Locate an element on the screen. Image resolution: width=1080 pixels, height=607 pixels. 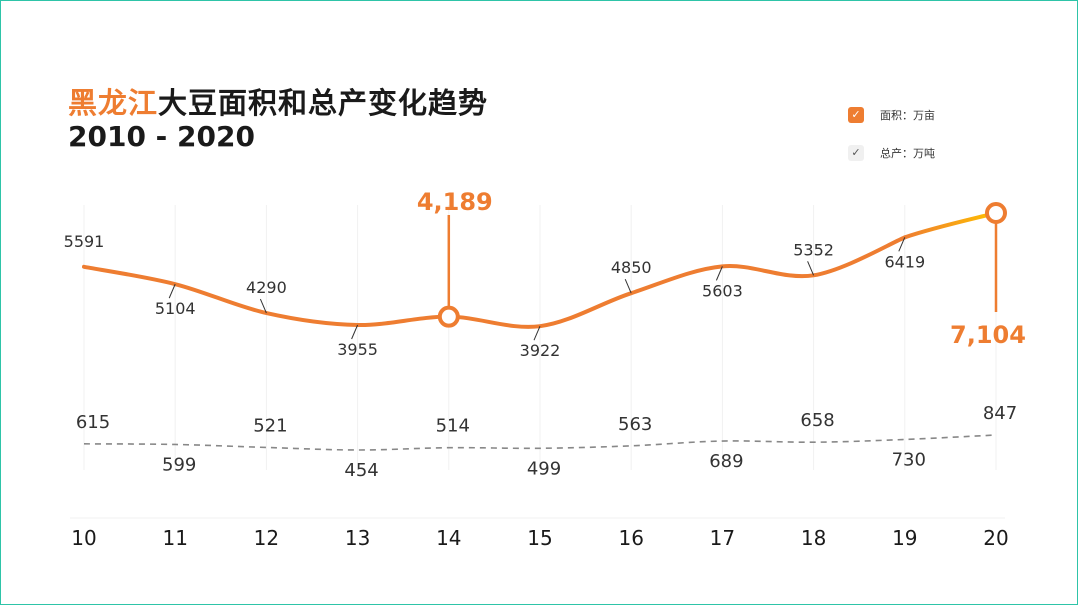
chart-title: 黑龙江大豆面积和总产变化趋势 is located at coordinates (278, 101).